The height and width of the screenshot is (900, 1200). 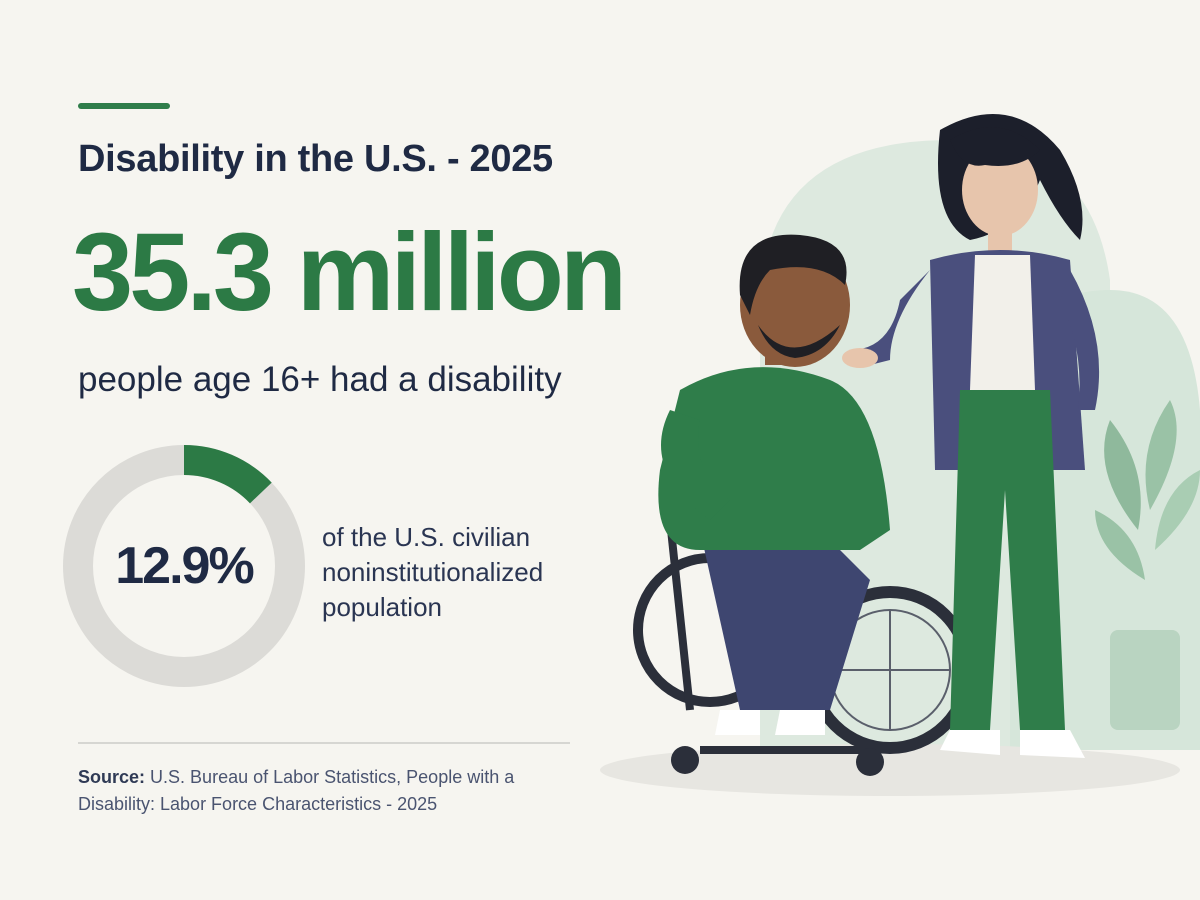 What do you see at coordinates (124, 106) in the screenshot?
I see `accent-bar` at bounding box center [124, 106].